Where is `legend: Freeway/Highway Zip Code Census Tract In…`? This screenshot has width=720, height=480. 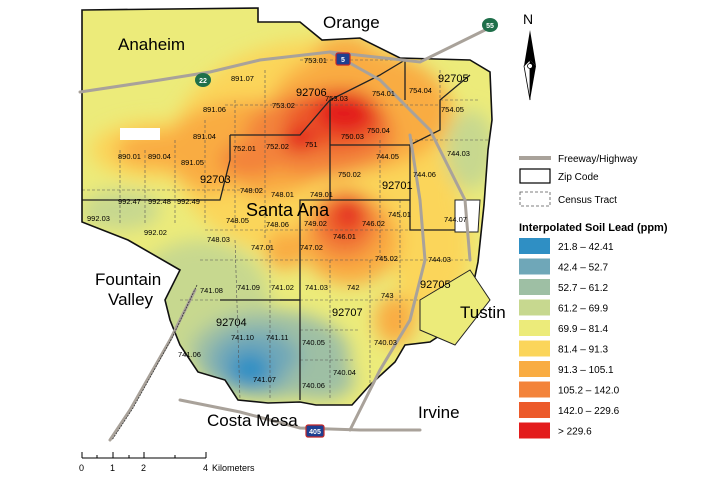
legend: Freeway/Highway Zip Code Census Tract In… is located at coordinates (593, 296).